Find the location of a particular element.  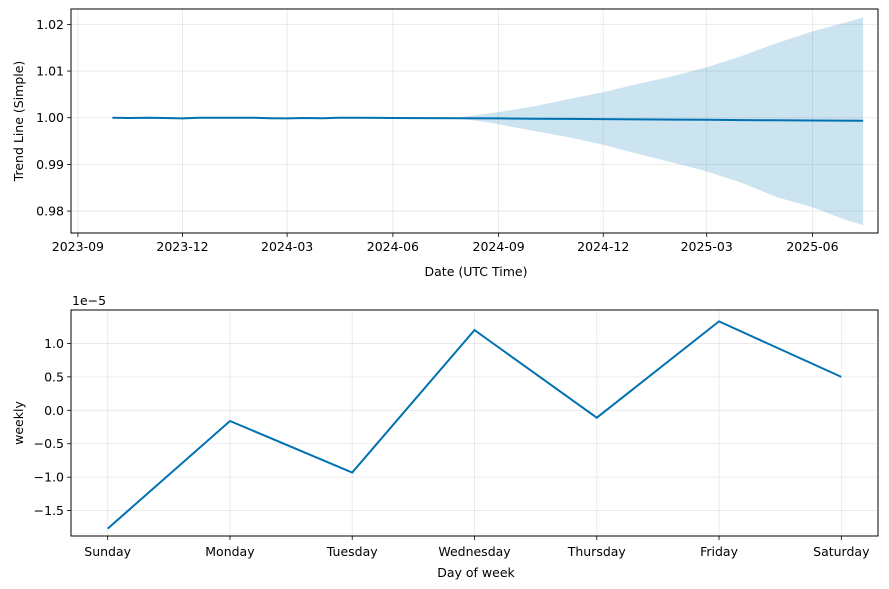

trend-y-axis-label: Trend Line (Simple) is located at coordinates (18, 122).